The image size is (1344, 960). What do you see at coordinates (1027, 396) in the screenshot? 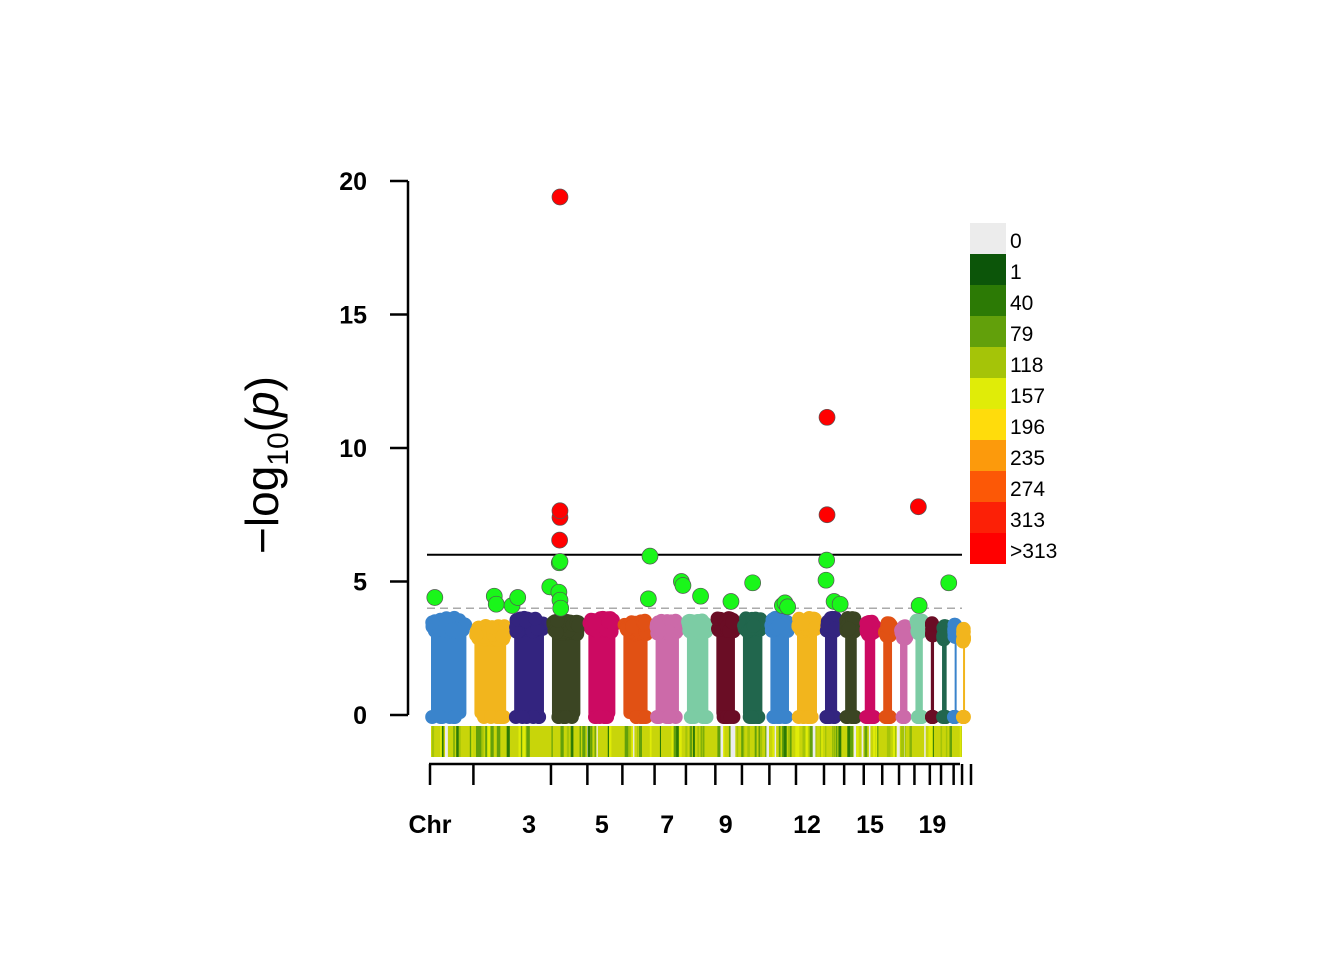
I see `legend-label: 157` at bounding box center [1027, 396].